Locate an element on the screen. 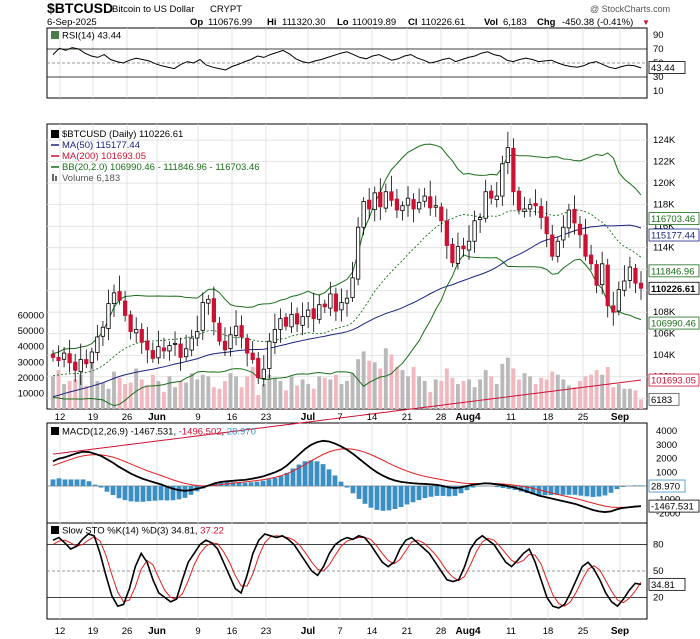  x-axis-label-bottom: 11 is located at coordinates (511, 631).